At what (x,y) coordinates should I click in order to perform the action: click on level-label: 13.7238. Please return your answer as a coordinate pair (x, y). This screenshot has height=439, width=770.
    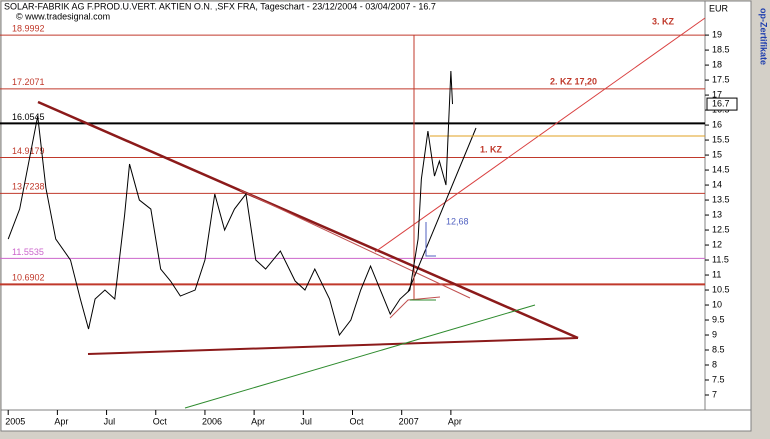
    Looking at the image, I should click on (28, 187).